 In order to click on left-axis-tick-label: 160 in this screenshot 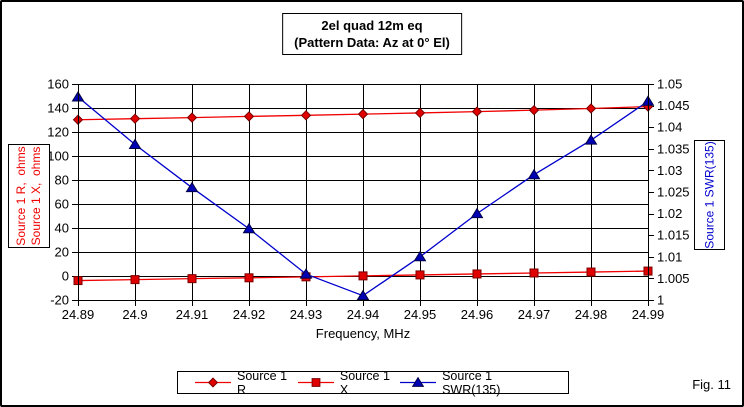, I will do `click(58, 84)`.